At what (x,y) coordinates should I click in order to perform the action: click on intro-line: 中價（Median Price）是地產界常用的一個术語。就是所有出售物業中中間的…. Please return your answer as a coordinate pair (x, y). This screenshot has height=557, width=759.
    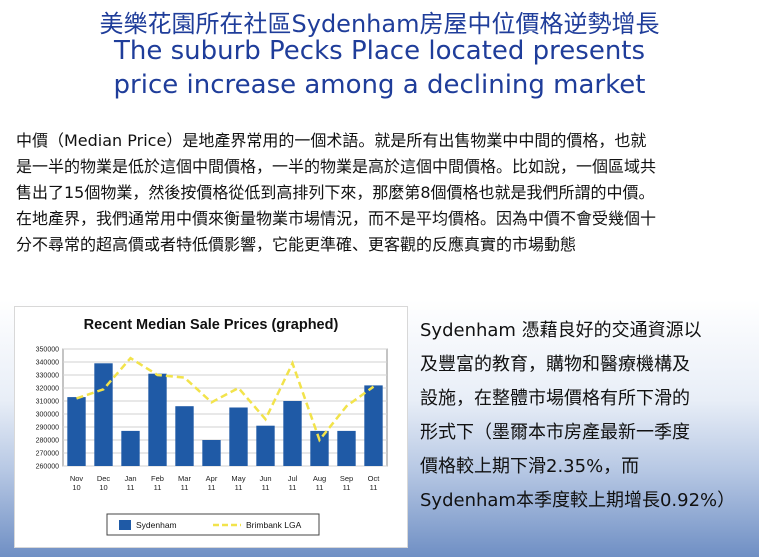
    Looking at the image, I should click on (331, 140).